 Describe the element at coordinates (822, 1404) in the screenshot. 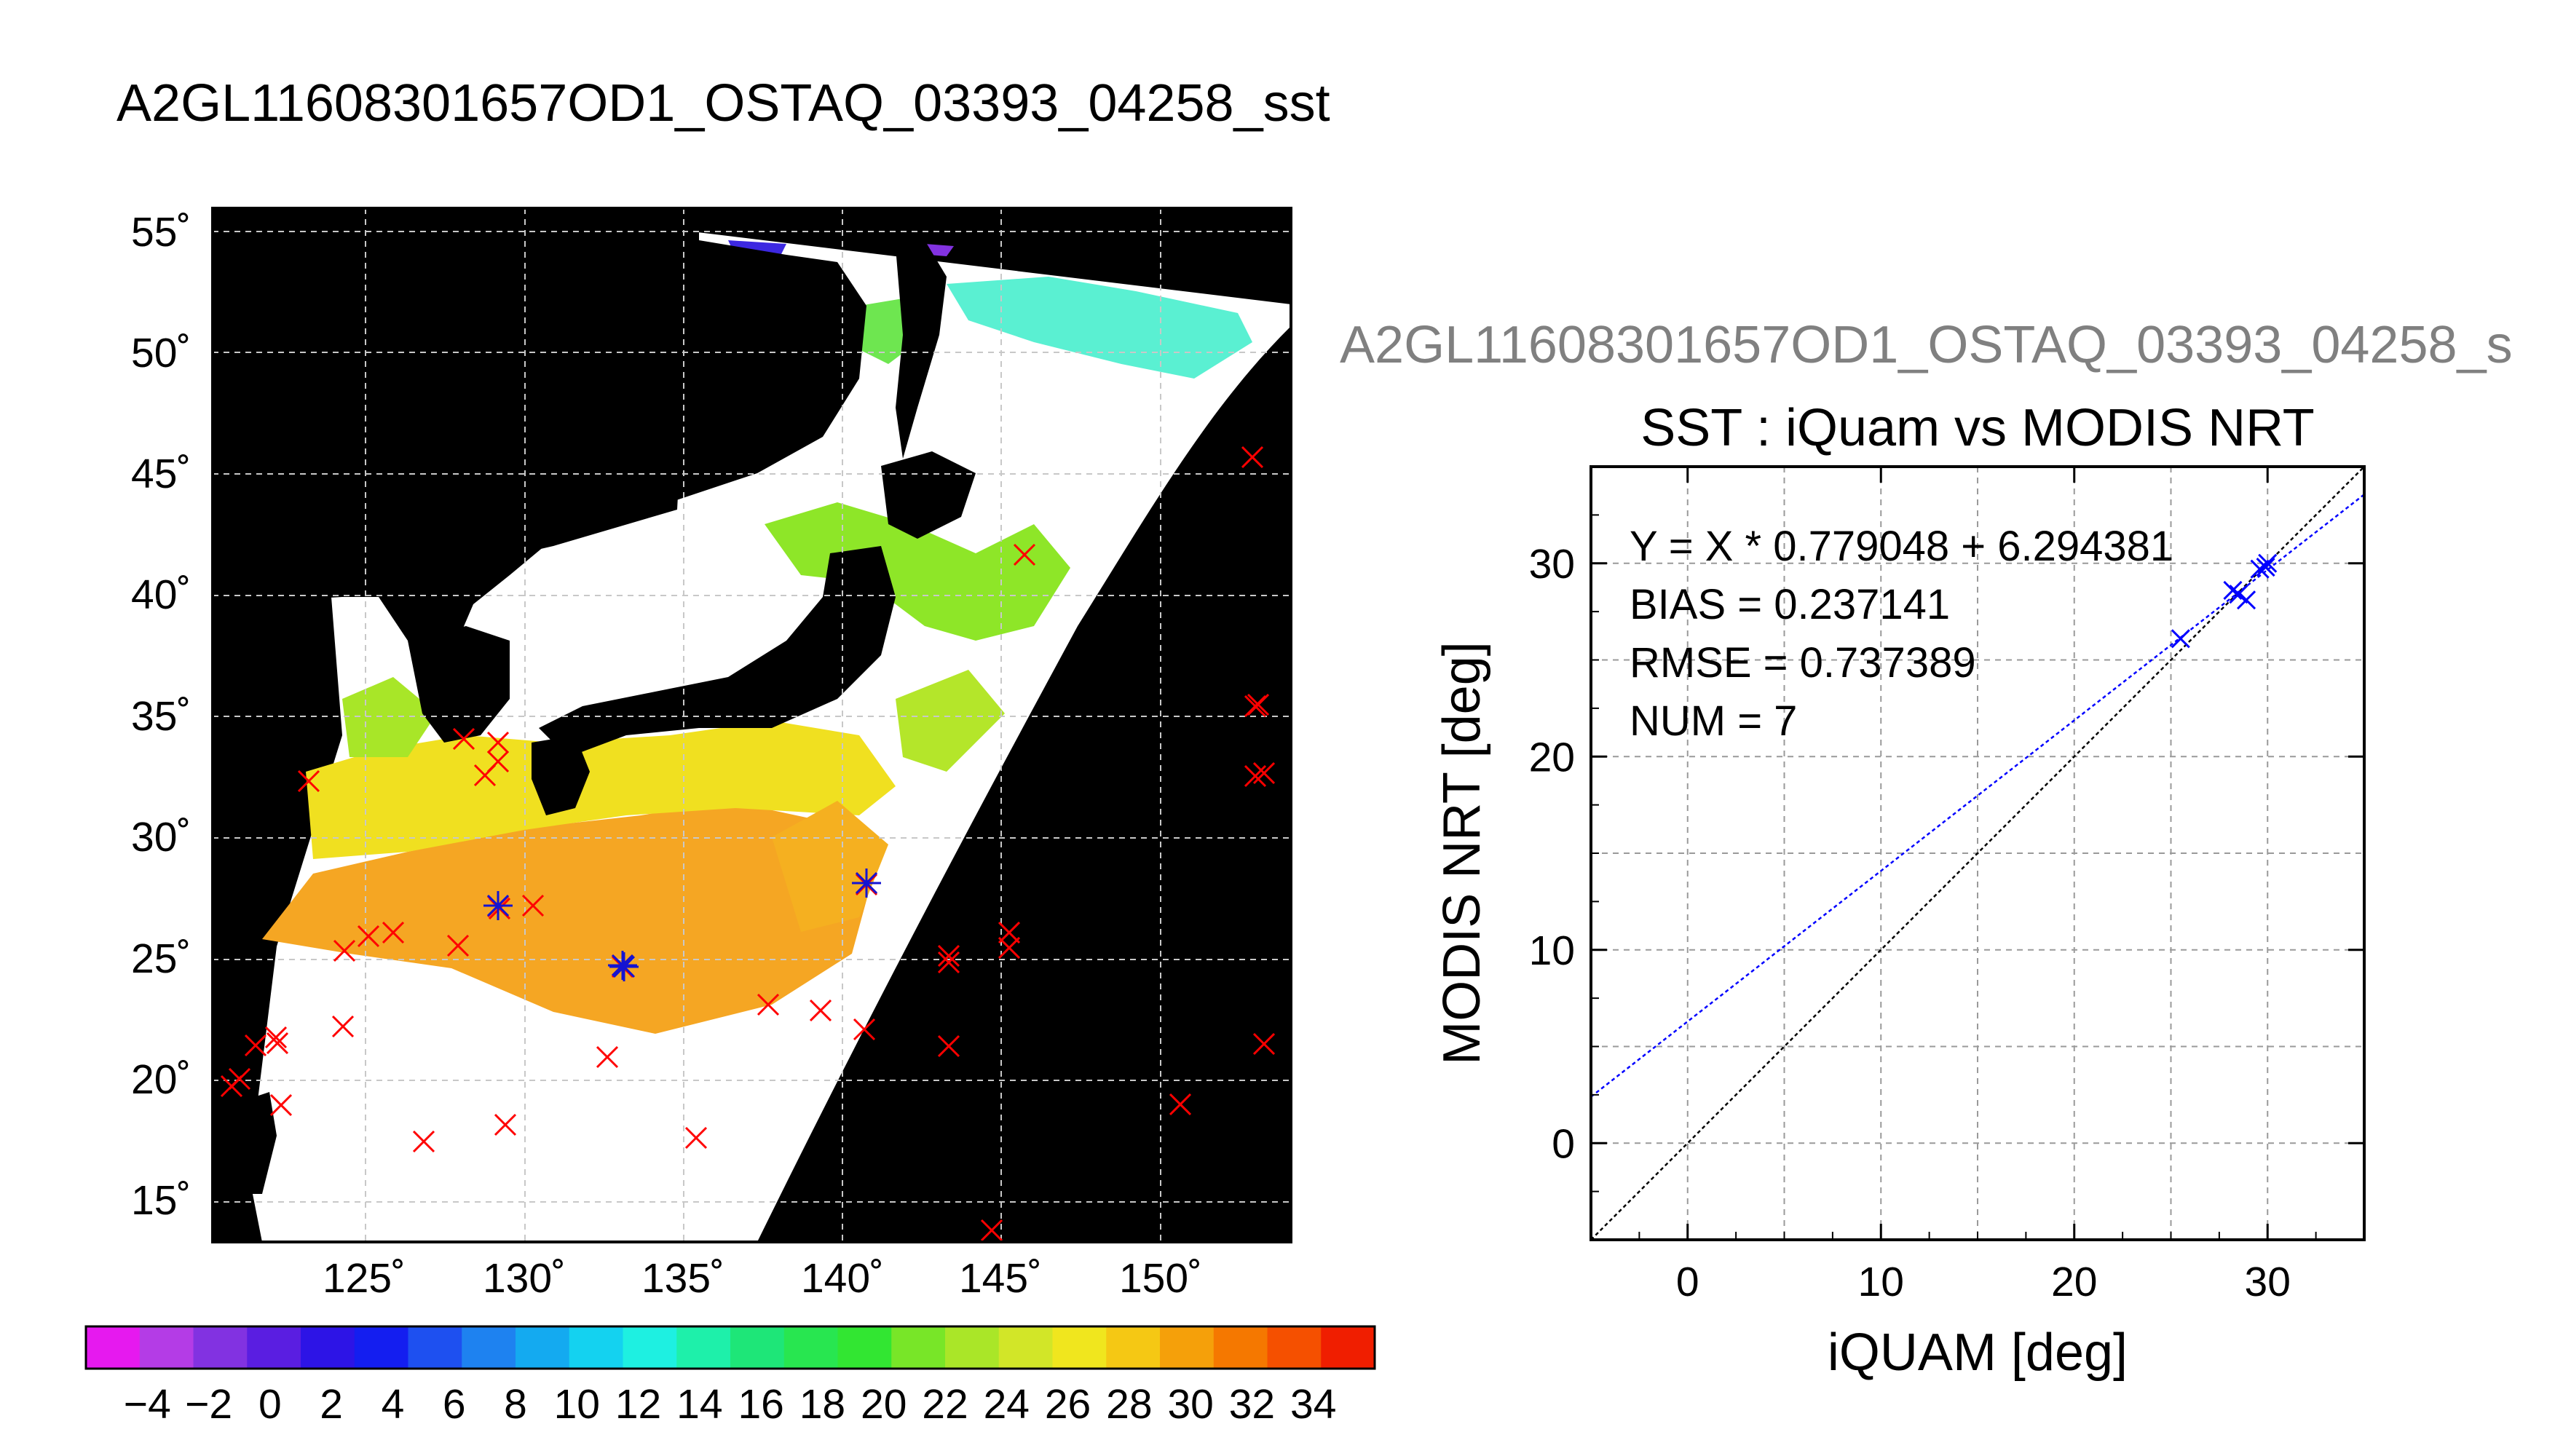

I see `colorbar-tick-label: 18` at that location.